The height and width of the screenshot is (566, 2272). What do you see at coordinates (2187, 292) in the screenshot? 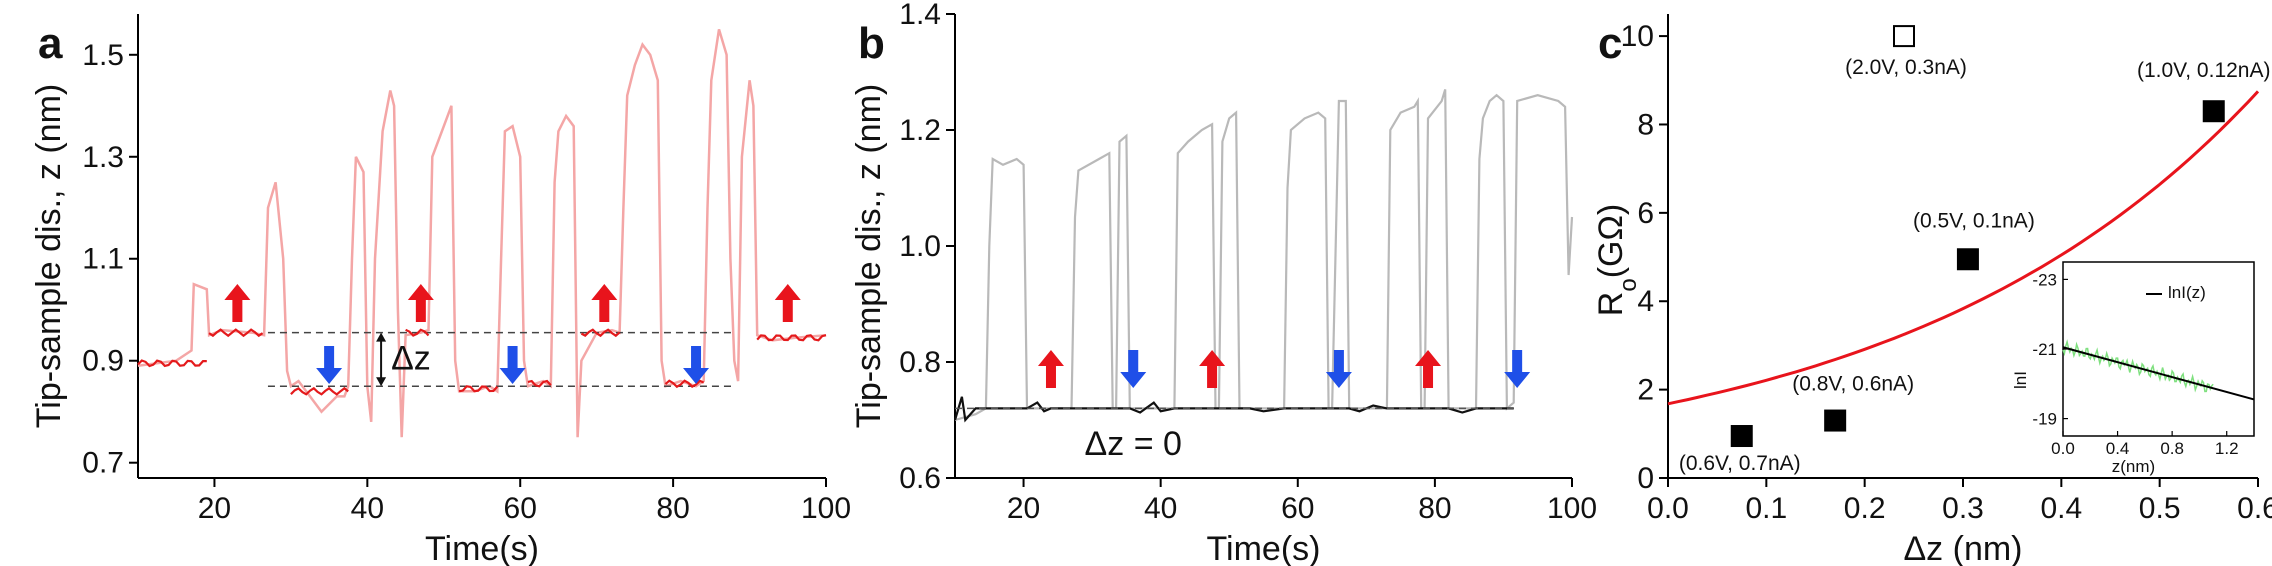
I see `inset-legend-label: lnI(z)` at bounding box center [2187, 292].